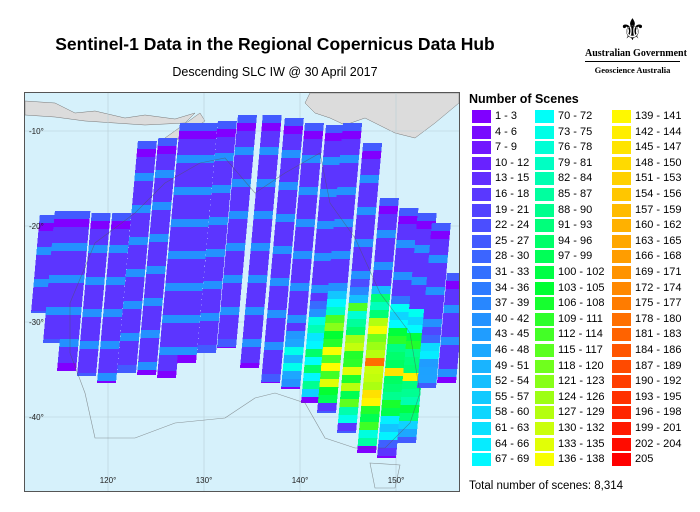  What do you see at coordinates (572, 194) in the screenshot?
I see `legend-item: 85 - 87` at bounding box center [572, 194].